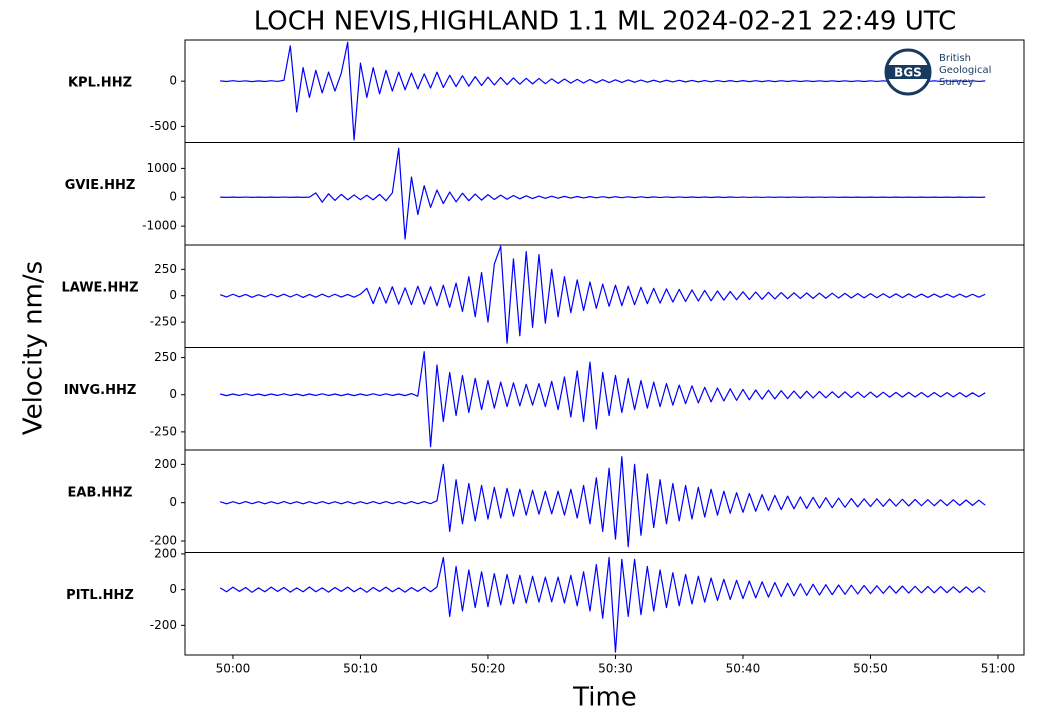  Describe the element at coordinates (937, 72) in the screenshot. I see `logo: BGS British Geological Survey` at that location.